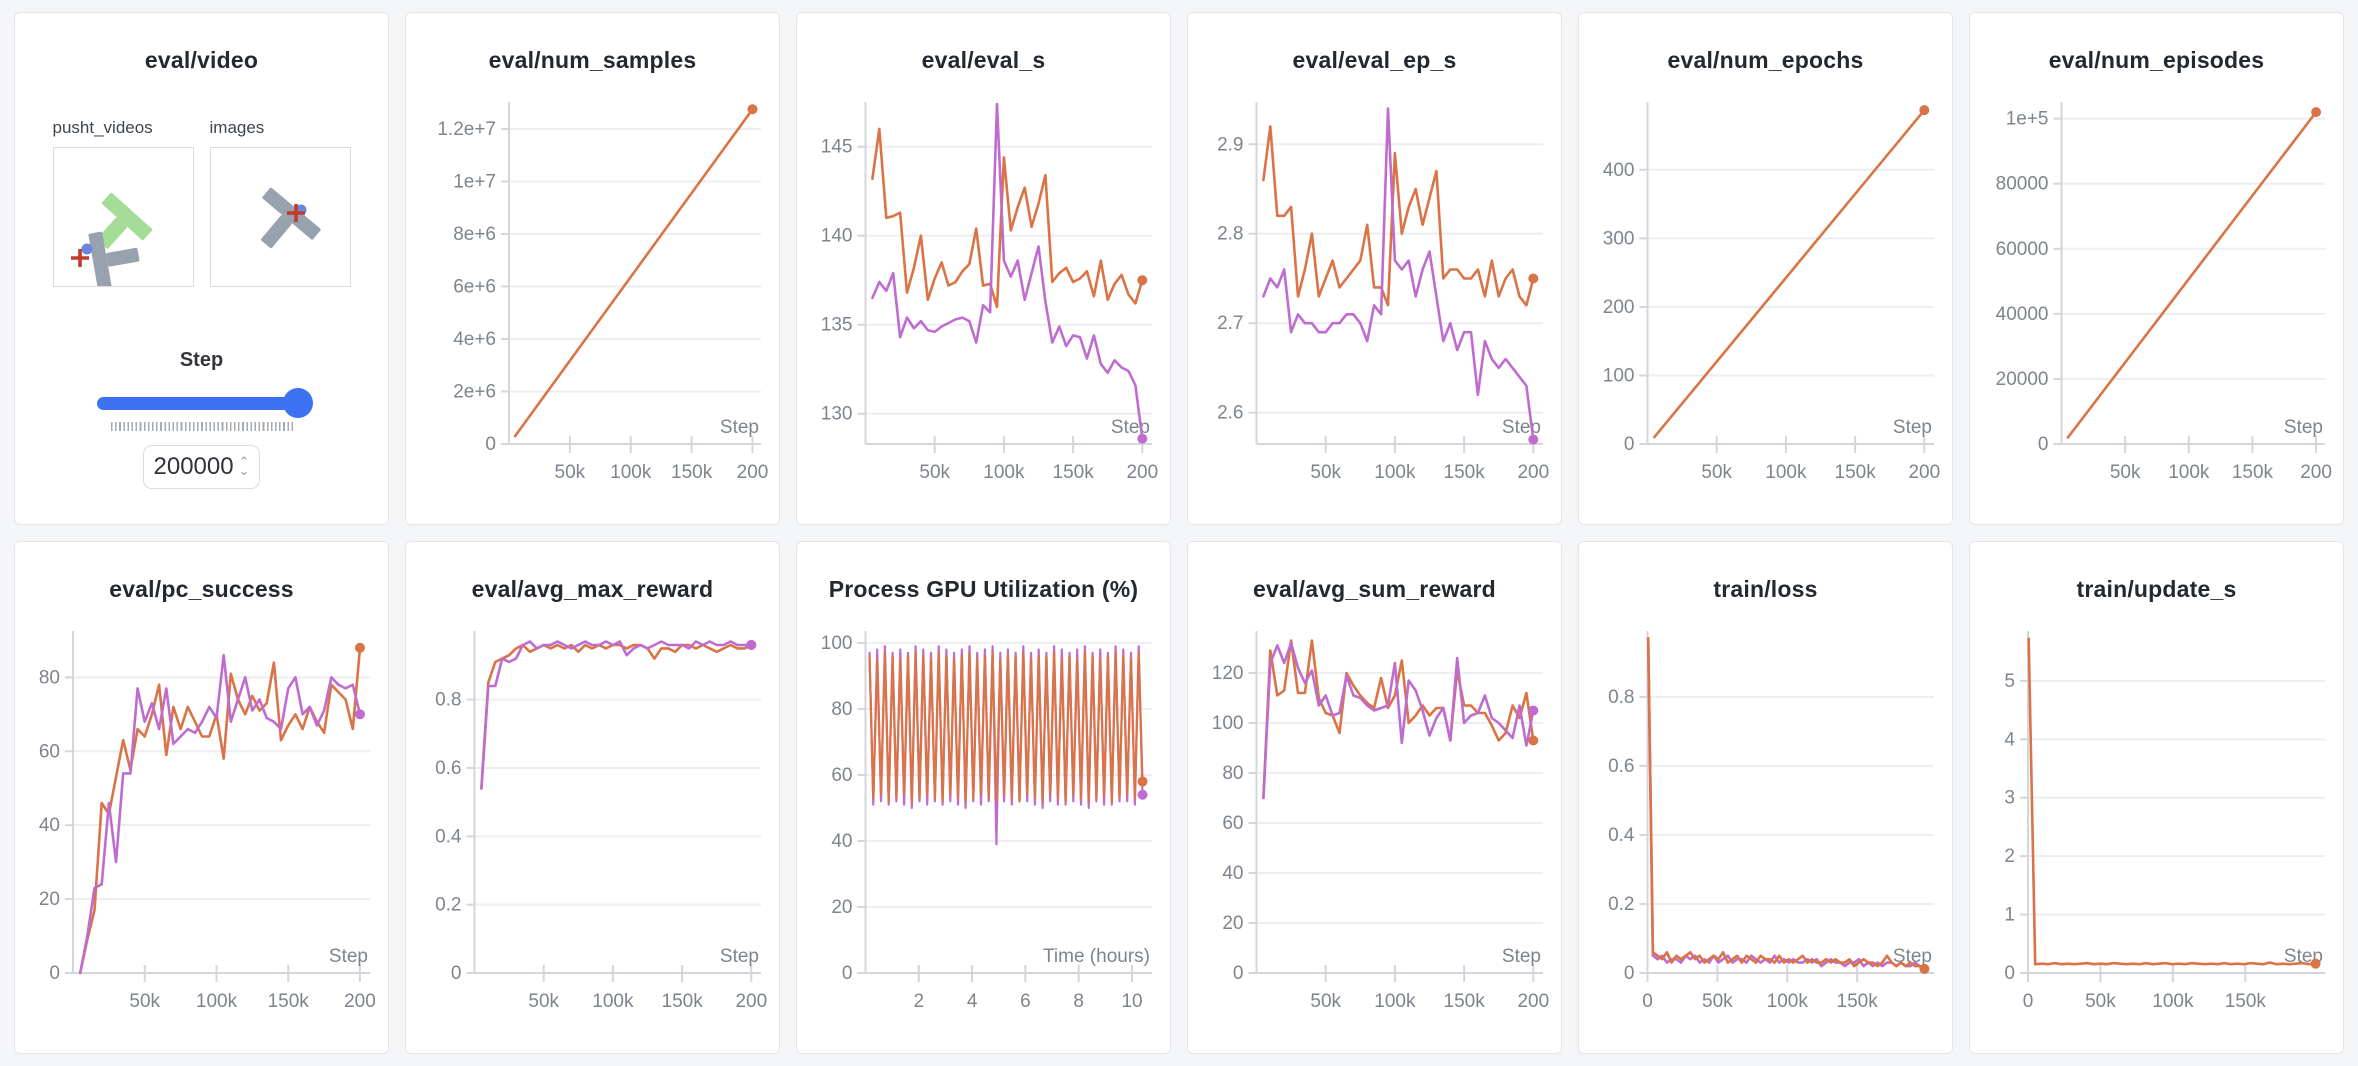 This screenshot has width=2358, height=1066. I want to click on y-tick-label: 100, so click(837, 643).